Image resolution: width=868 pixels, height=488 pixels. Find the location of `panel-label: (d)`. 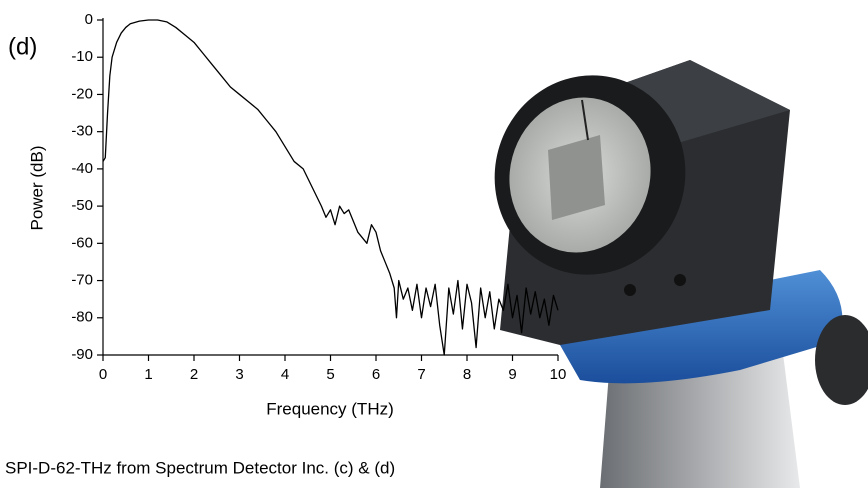

panel-label: (d) is located at coordinates (22, 46).